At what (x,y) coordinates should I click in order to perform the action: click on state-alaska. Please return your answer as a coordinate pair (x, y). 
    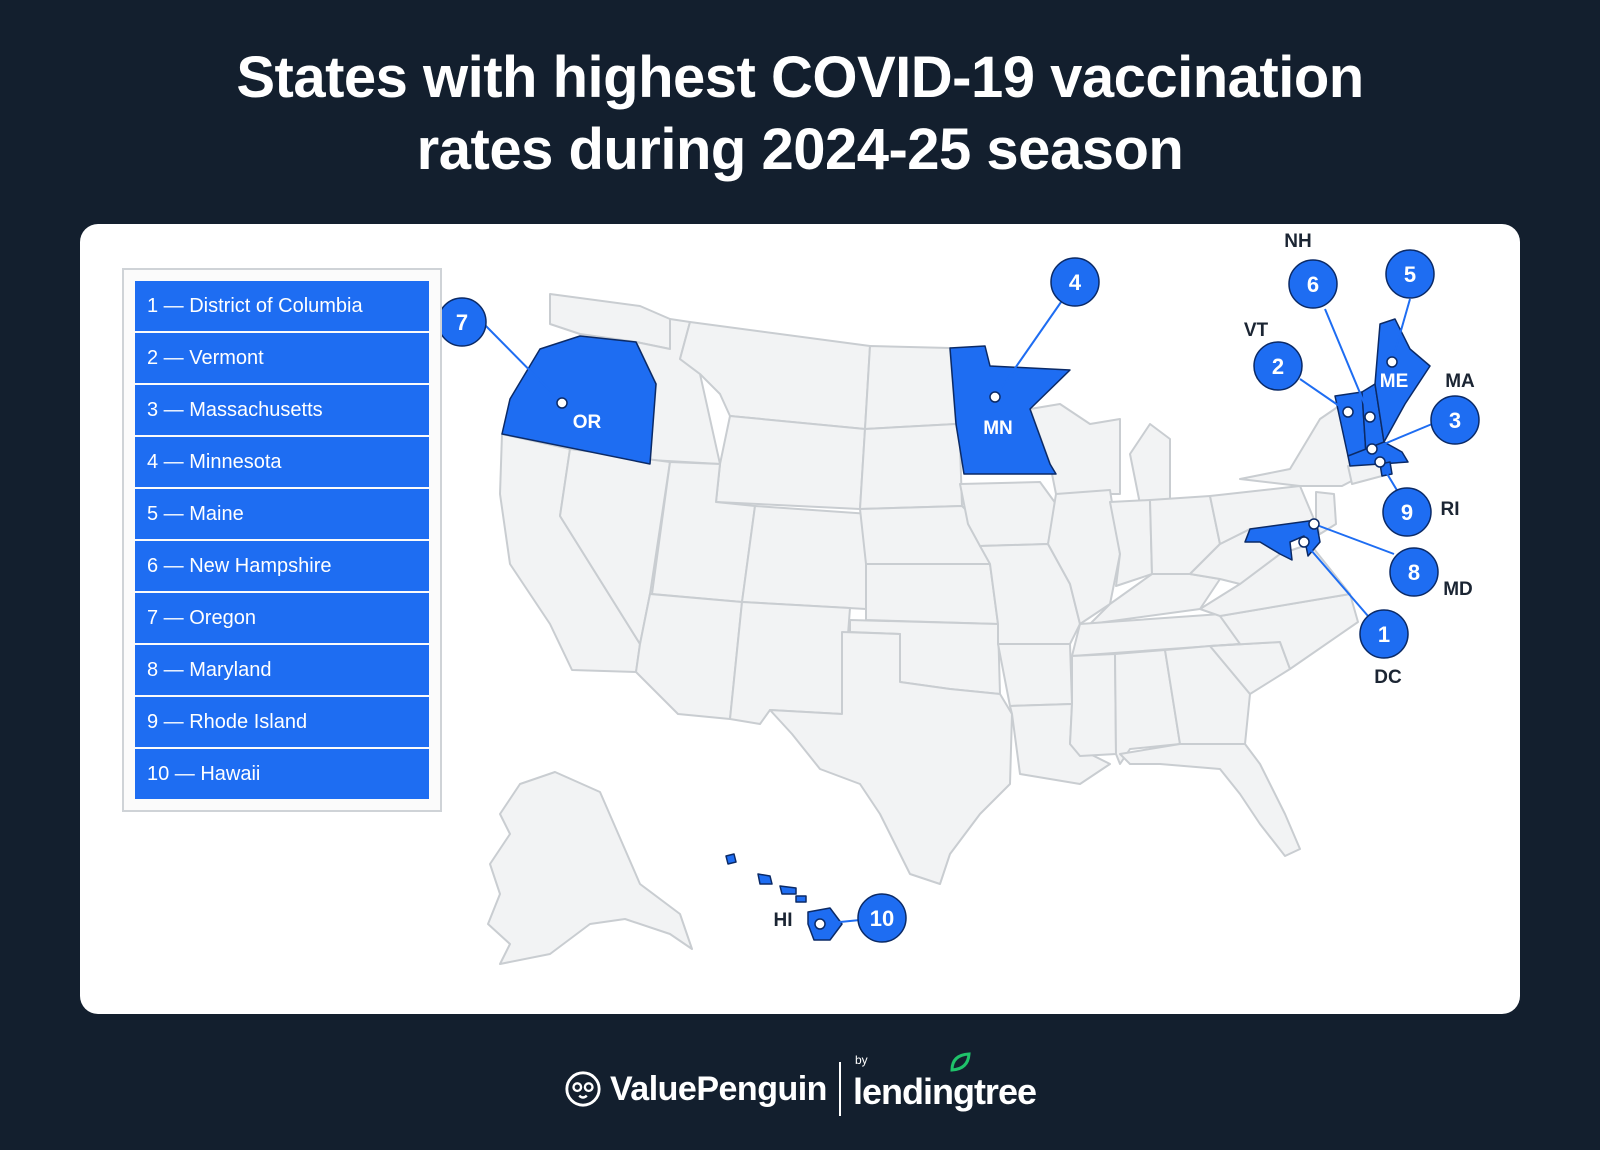
    Looking at the image, I should click on (590, 868).